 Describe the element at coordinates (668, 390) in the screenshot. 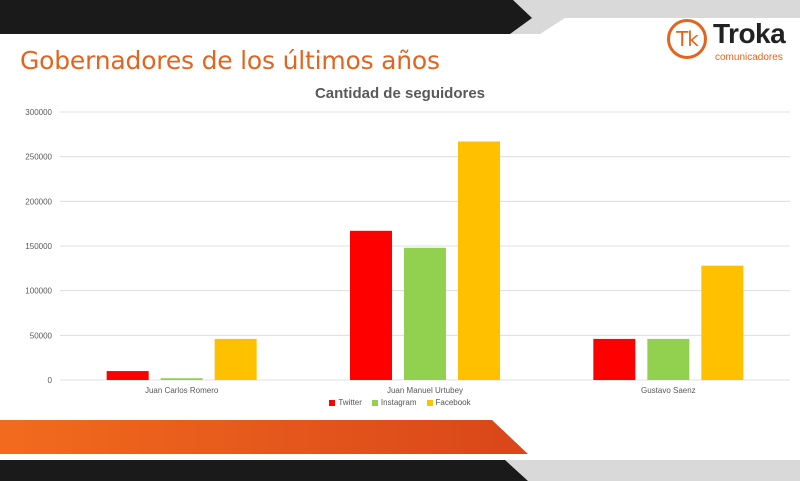

I see `x-tick-label: Gustavo Saenz` at that location.